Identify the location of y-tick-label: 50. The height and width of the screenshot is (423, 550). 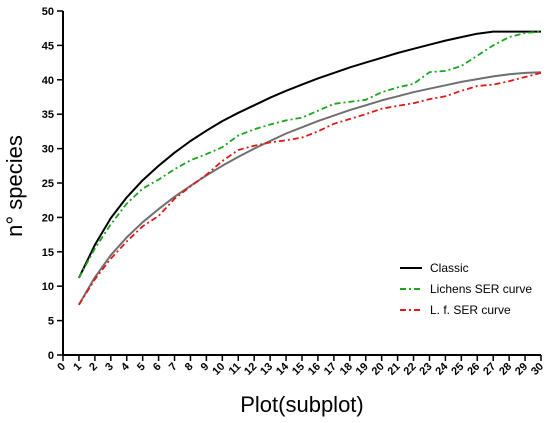
(48, 12).